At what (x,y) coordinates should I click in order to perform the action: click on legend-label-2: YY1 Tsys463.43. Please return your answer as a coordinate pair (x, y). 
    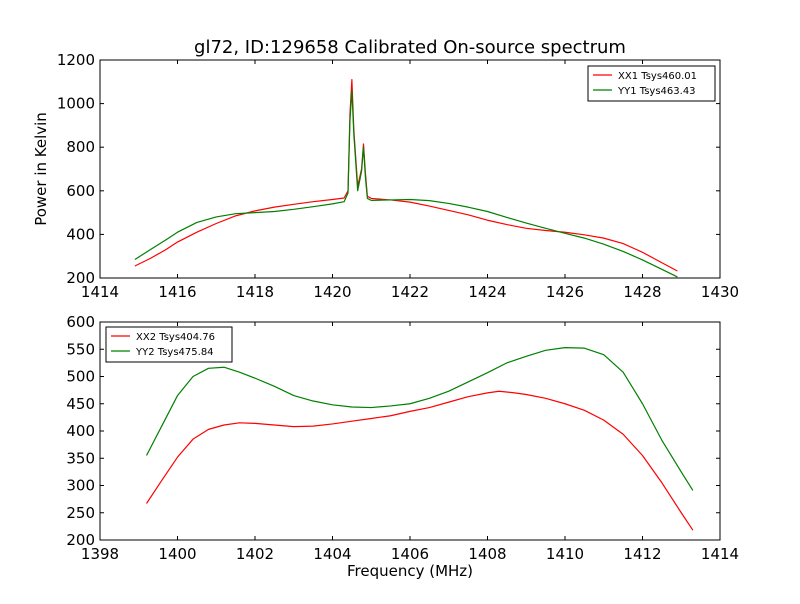
    Looking at the image, I should click on (656, 91).